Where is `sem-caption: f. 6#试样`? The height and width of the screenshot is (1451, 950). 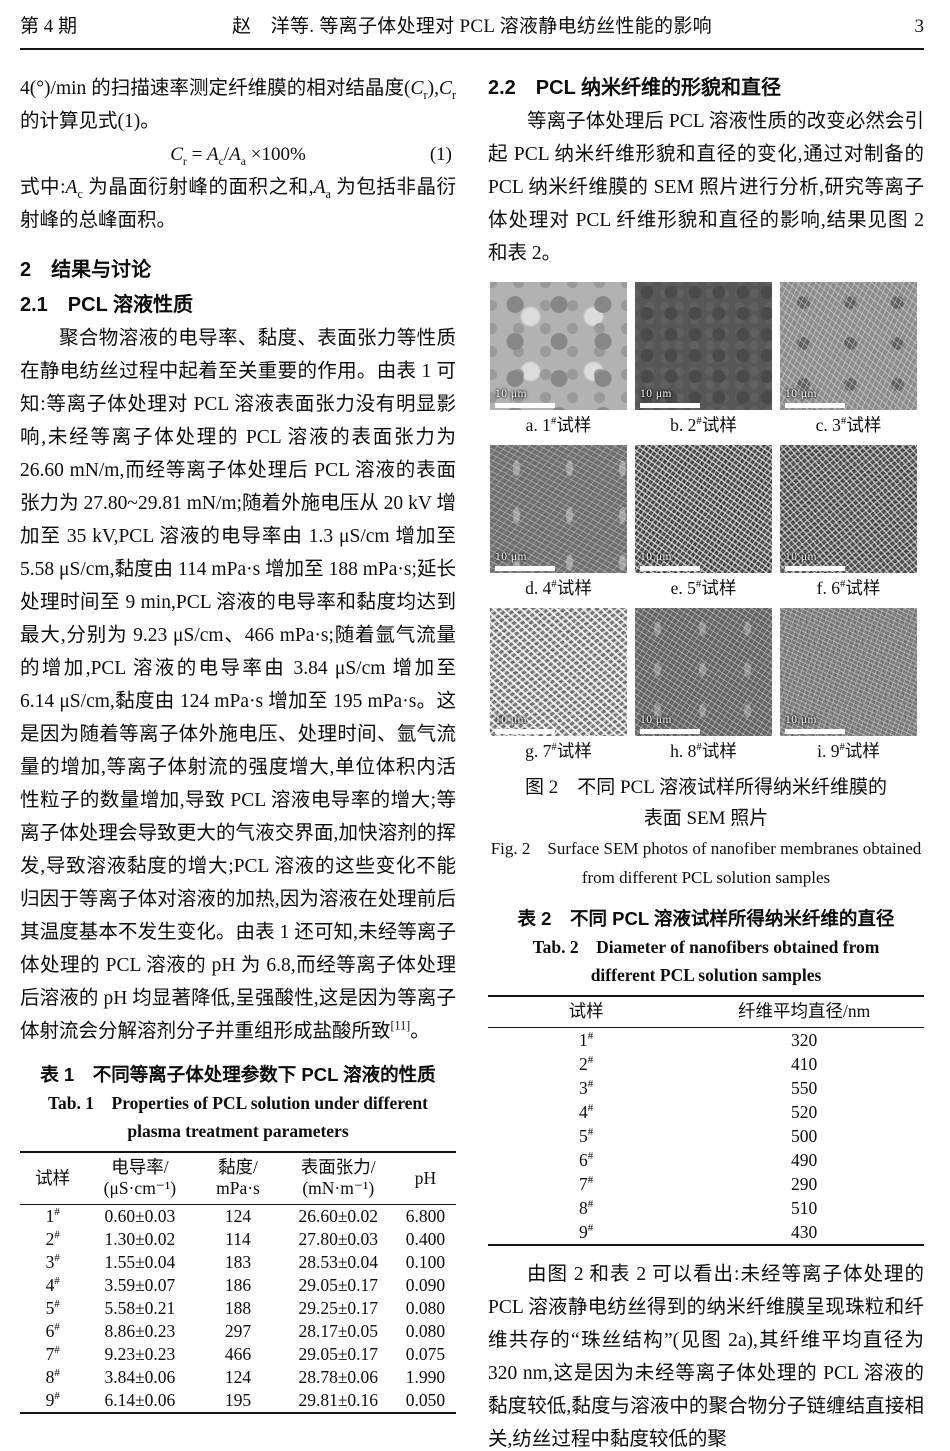 sem-caption: f. 6#试样 is located at coordinates (848, 588).